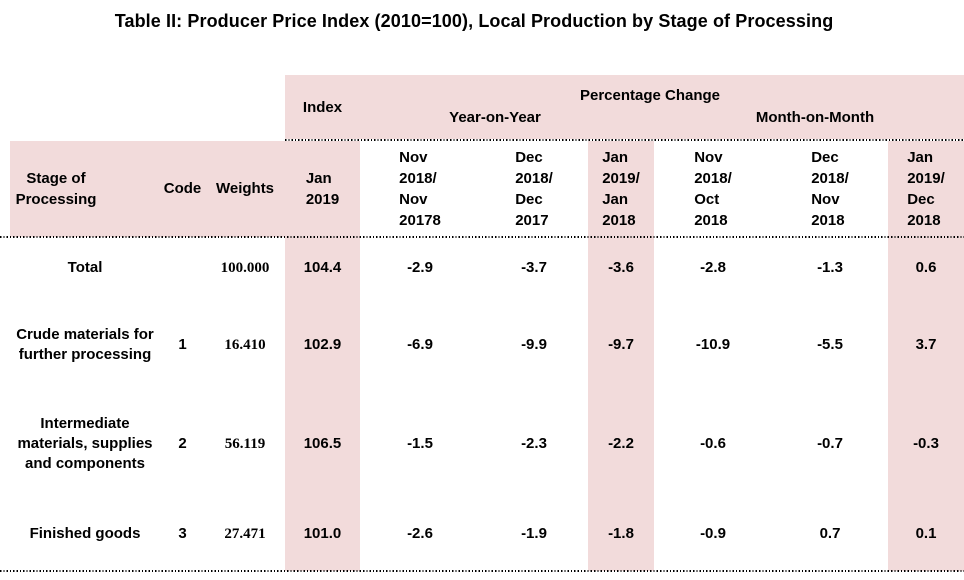 This screenshot has height=580, width=964. Describe the element at coordinates (245, 344) in the screenshot. I see `cell-weights: 16.410` at that location.